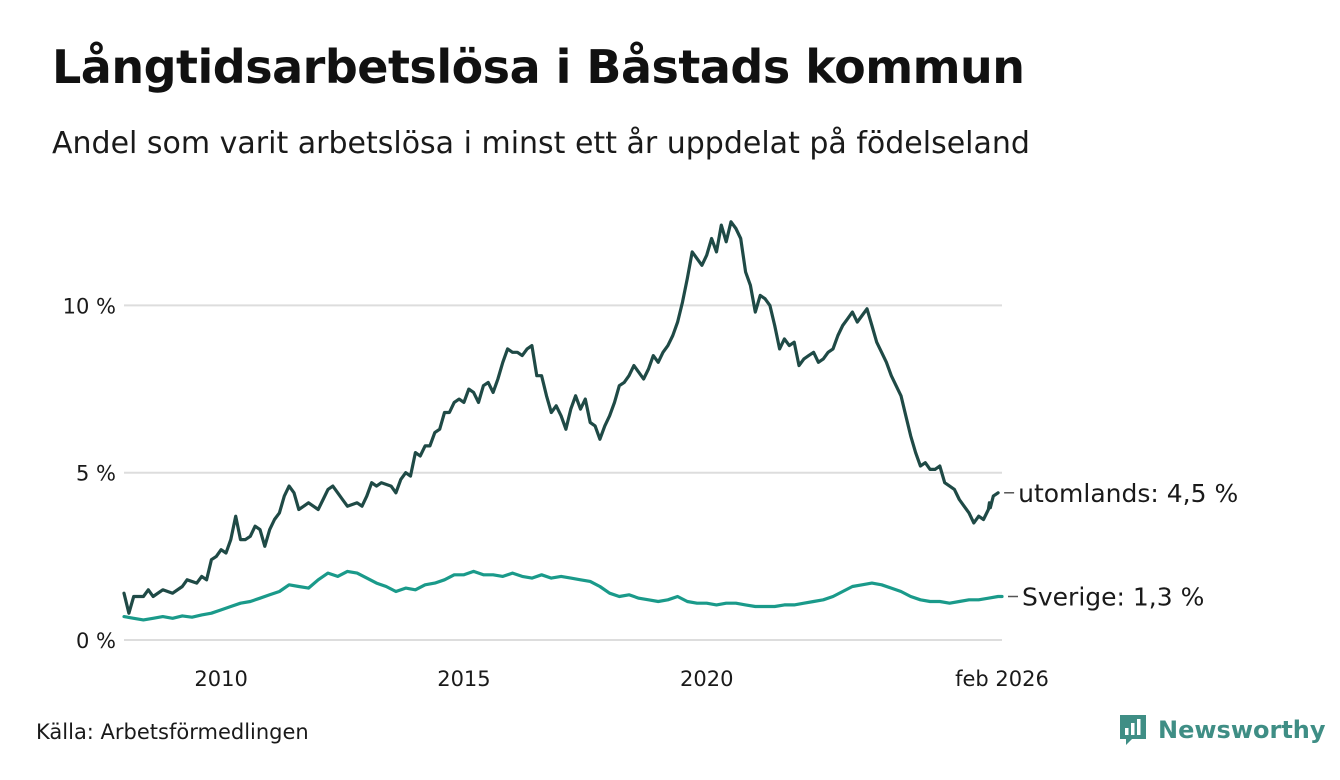 The height and width of the screenshot is (780, 1340). Describe the element at coordinates (563, 595) in the screenshot. I see `series-line-sverige` at that location.